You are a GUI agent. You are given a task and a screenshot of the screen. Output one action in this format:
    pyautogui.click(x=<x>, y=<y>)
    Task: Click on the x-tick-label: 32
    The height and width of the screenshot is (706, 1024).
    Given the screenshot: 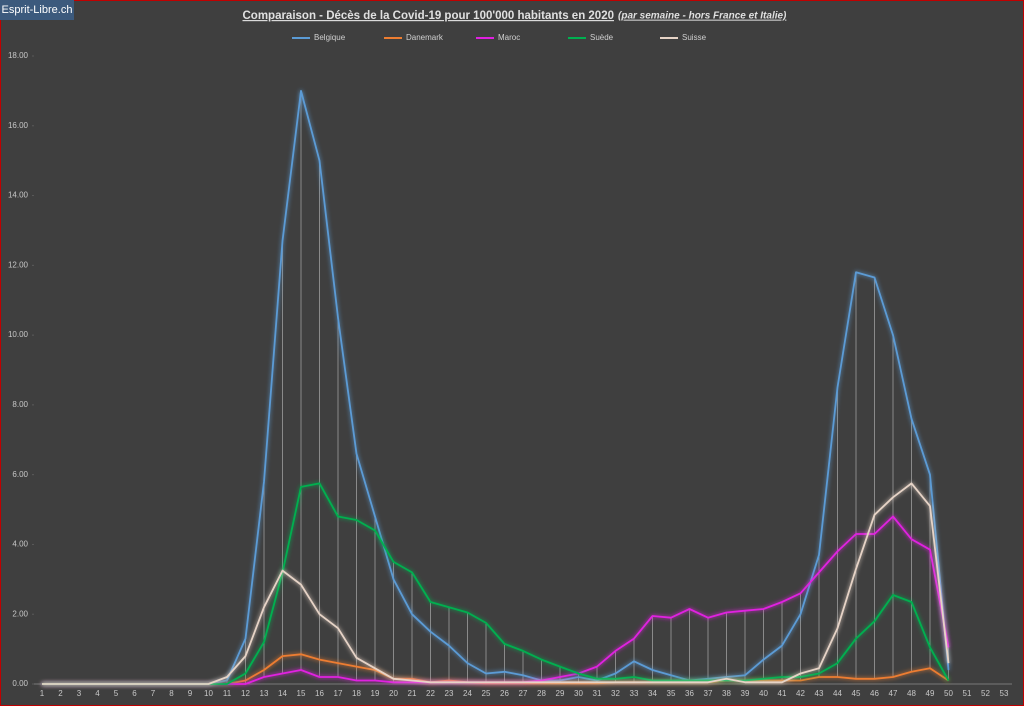 What is the action you would take?
    pyautogui.click(x=615, y=693)
    